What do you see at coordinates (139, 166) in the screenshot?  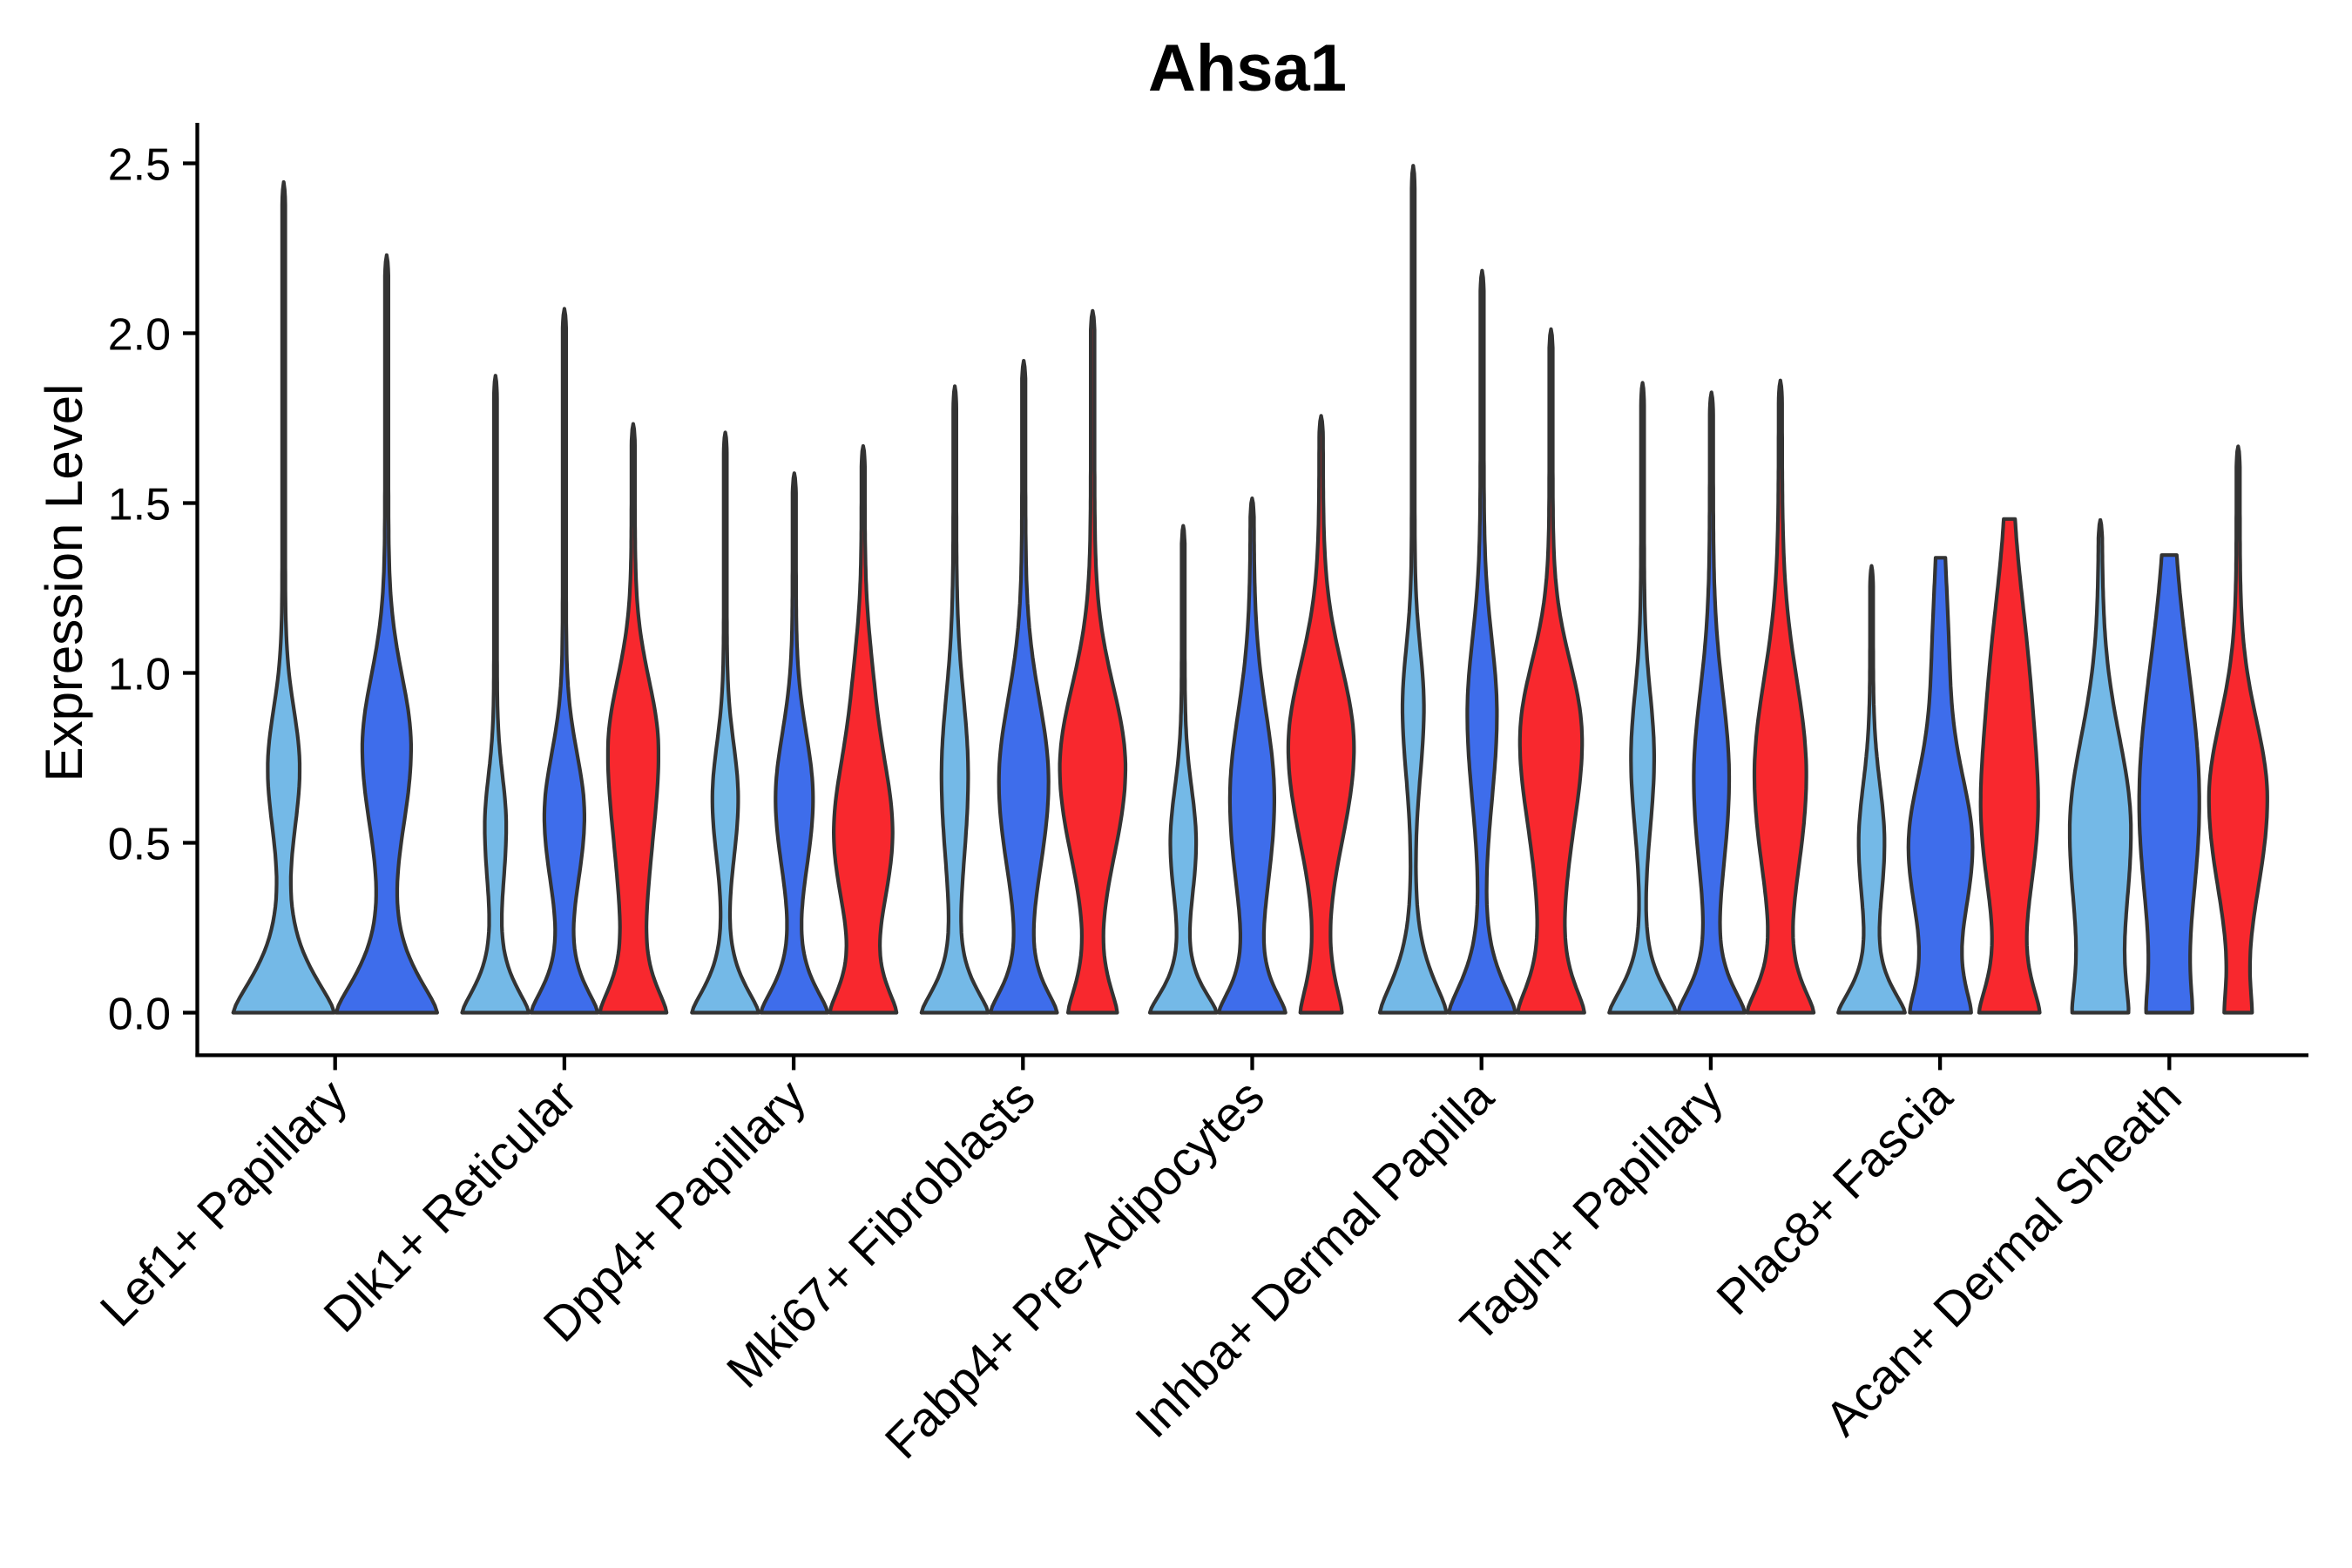 I see `svg-text: 2.5` at bounding box center [139, 166].